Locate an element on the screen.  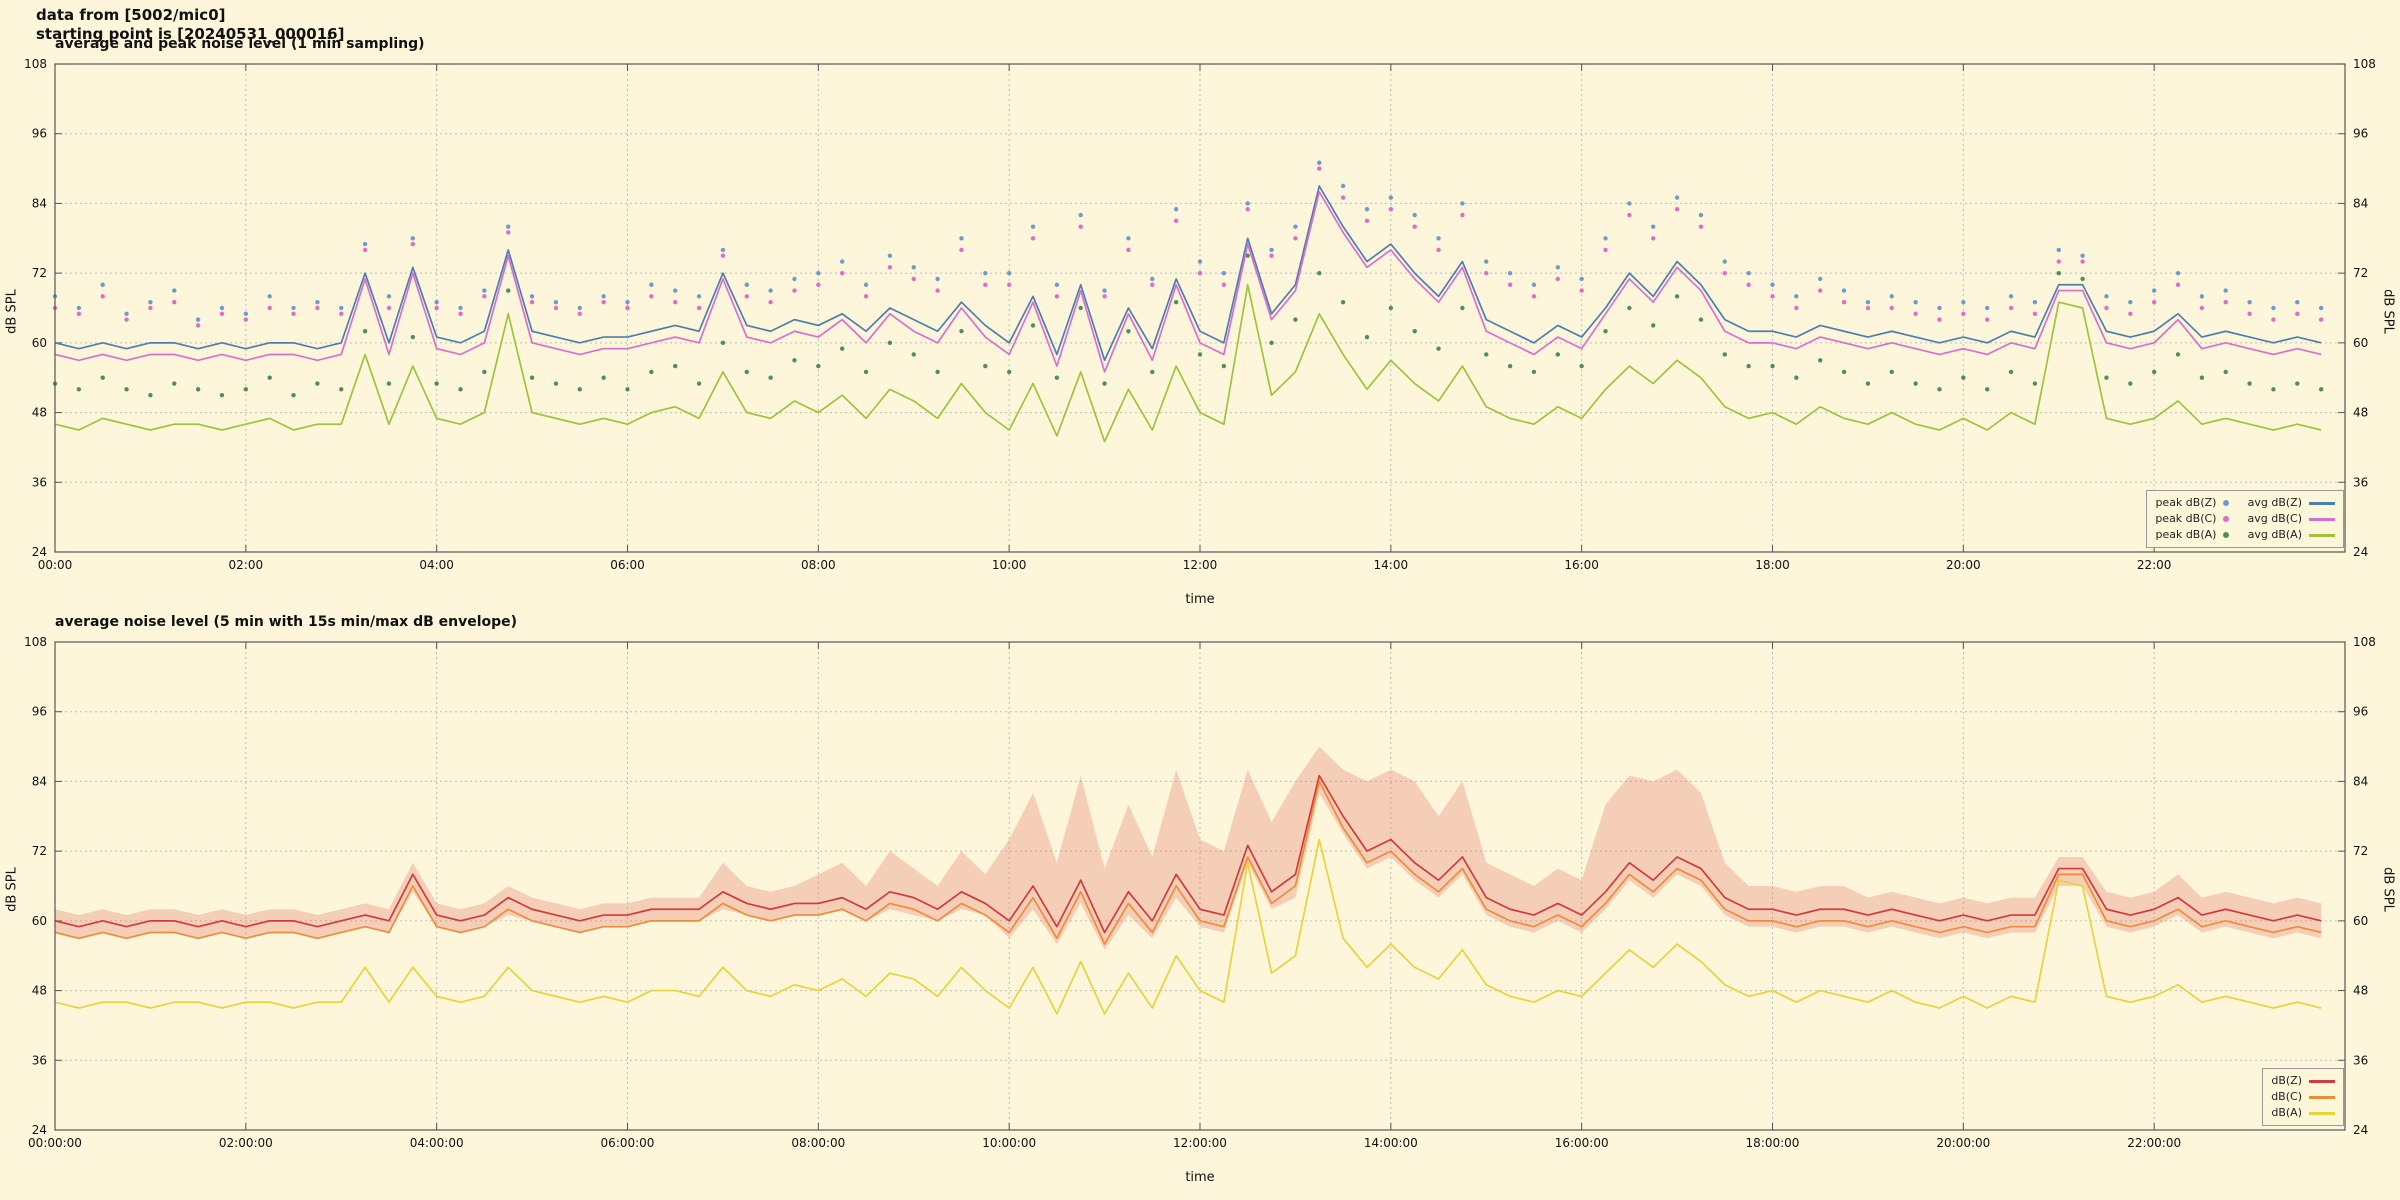
legend-entry: avg dB(A) is located at coordinates (2291, 535).